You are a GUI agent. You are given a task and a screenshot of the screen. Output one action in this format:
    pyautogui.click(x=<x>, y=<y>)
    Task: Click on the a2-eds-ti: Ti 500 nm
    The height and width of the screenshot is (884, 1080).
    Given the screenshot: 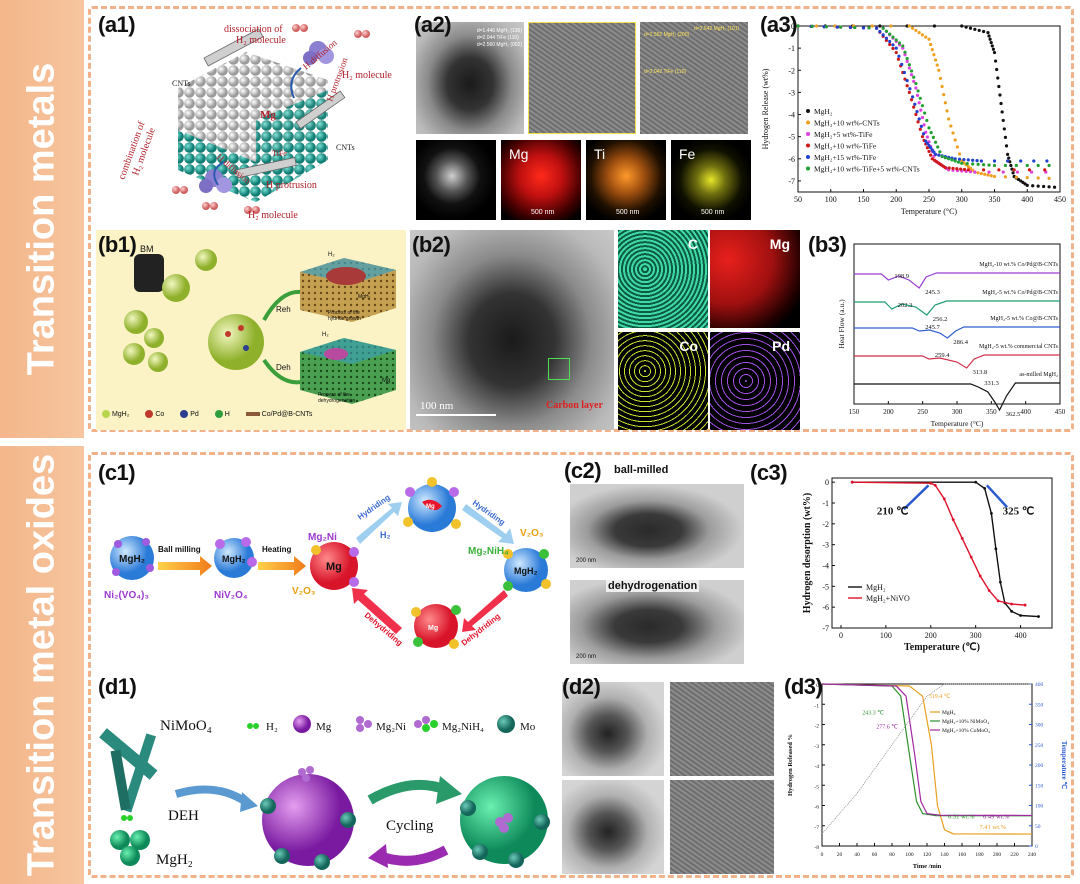 What is the action you would take?
    pyautogui.click(x=626, y=180)
    